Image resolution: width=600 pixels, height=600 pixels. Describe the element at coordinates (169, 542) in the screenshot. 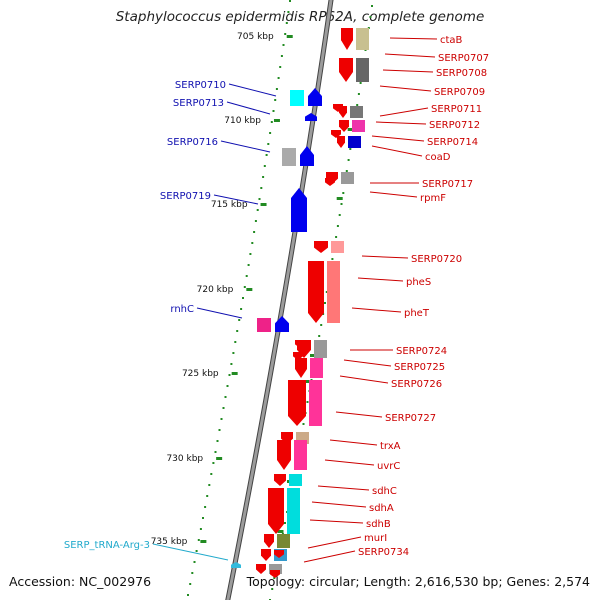

I see `tick-label: 735 kbp` at that location.